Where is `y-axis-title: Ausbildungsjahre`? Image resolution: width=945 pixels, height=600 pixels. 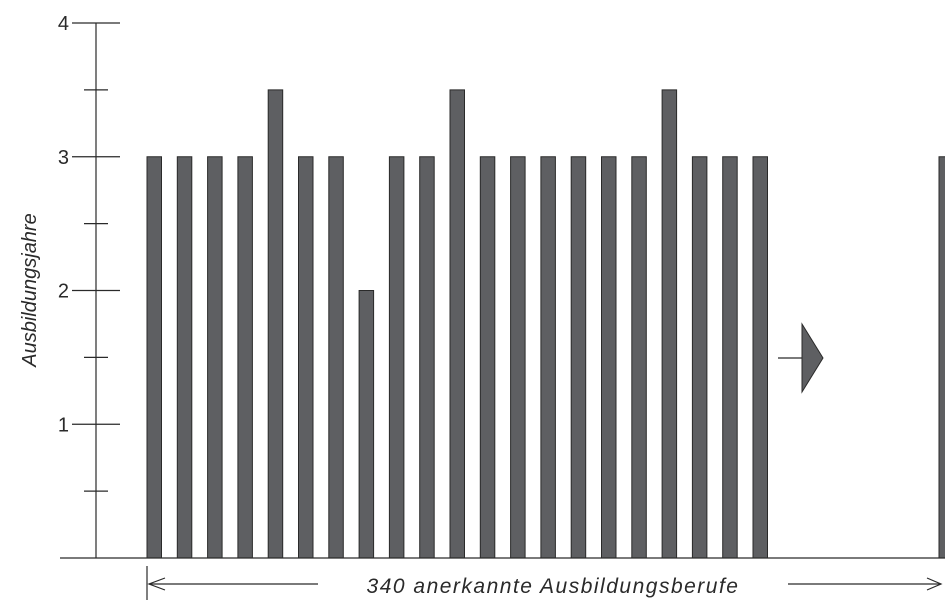
y-axis-title: Ausbildungsjahre is located at coordinates (30, 290).